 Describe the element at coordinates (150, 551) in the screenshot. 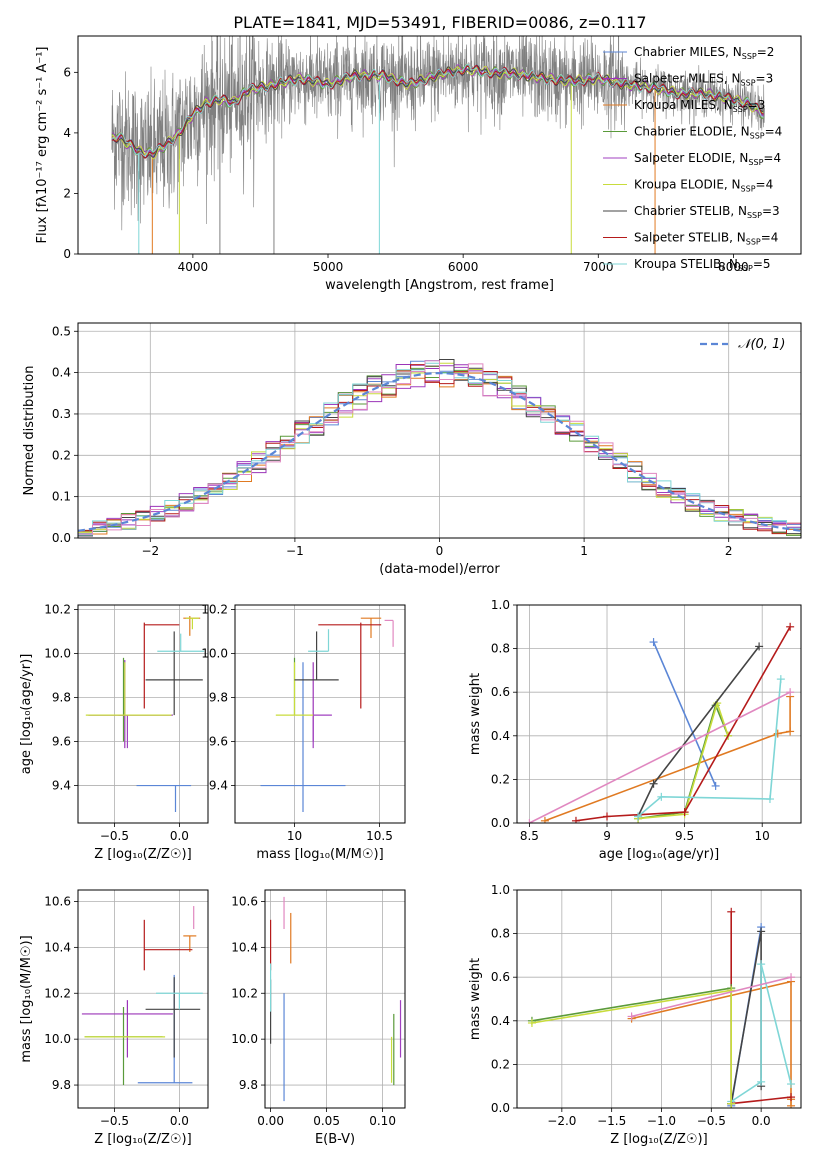

I see `x-tick-label: −2` at that location.